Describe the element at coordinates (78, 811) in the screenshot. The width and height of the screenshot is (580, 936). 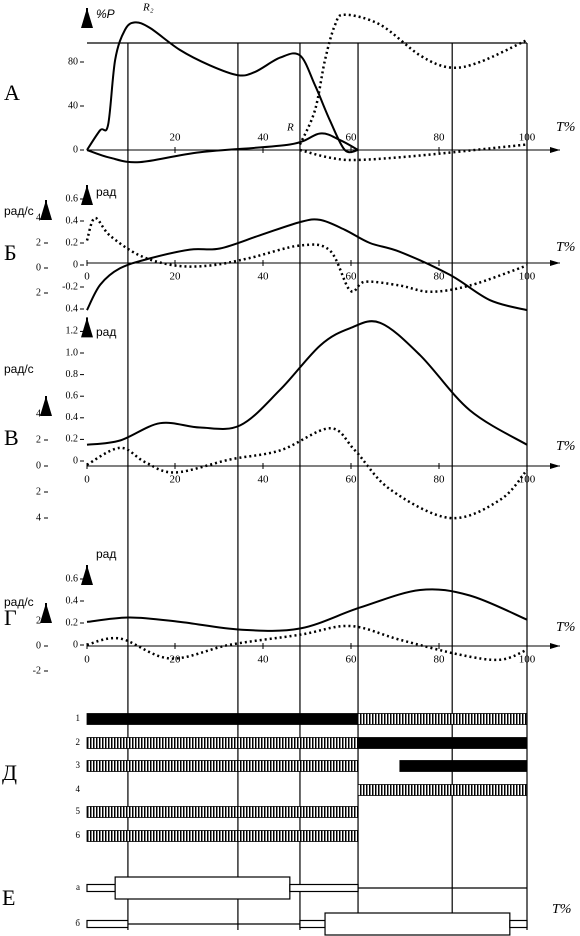
I see `row-label: 5` at that location.